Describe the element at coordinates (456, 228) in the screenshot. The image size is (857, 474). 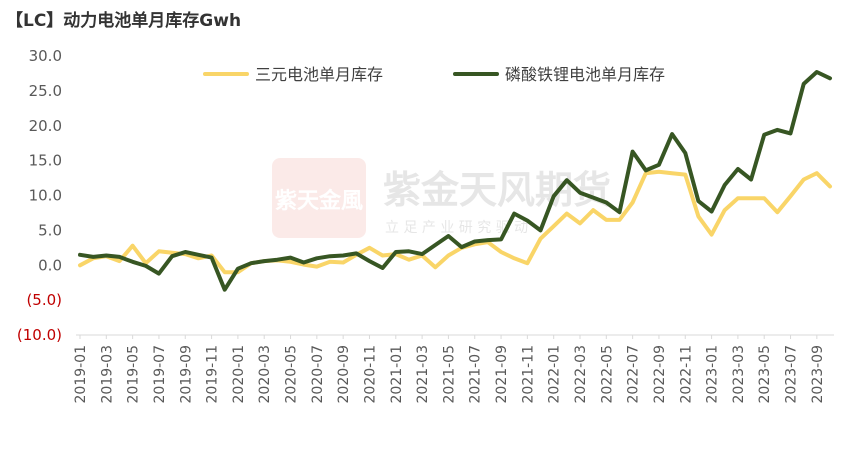
I see `watermark-slogan: 立 足 产 业 研 究 驱 动` at that location.